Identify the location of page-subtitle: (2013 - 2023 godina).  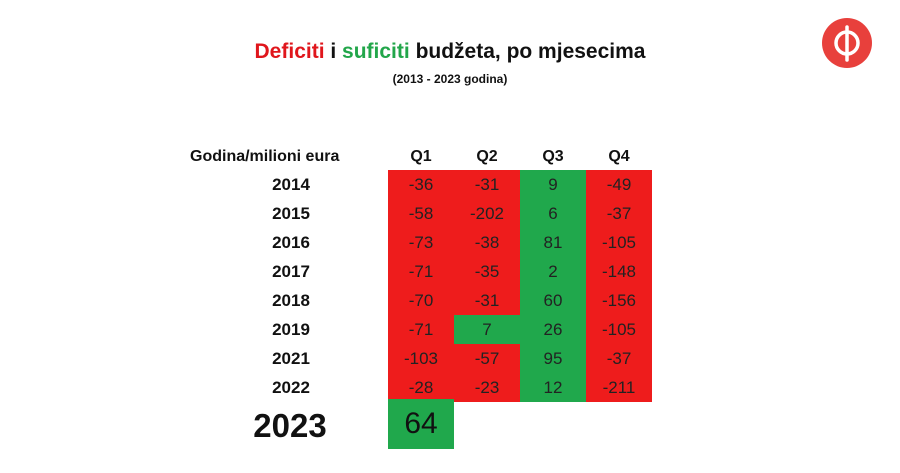
(450, 79).